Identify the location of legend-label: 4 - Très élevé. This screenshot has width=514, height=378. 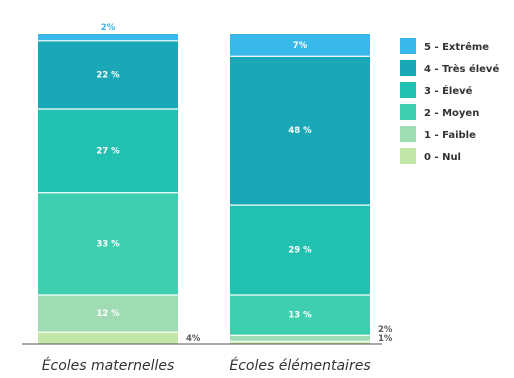
(461, 69).